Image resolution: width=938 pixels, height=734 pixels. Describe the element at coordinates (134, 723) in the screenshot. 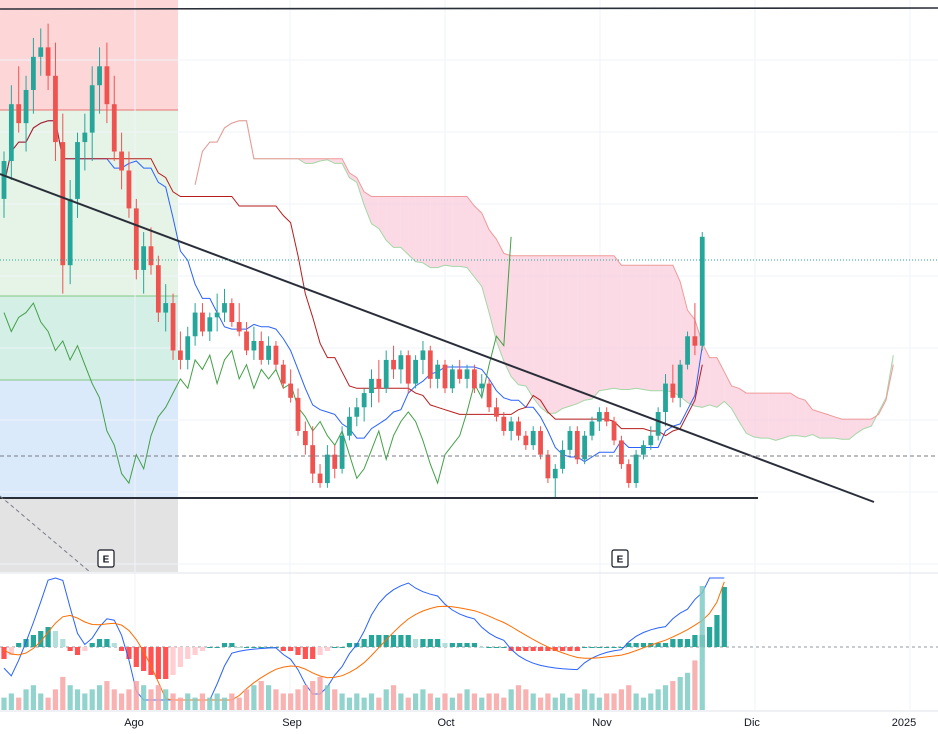

I see `x-tick-label: Ago` at that location.